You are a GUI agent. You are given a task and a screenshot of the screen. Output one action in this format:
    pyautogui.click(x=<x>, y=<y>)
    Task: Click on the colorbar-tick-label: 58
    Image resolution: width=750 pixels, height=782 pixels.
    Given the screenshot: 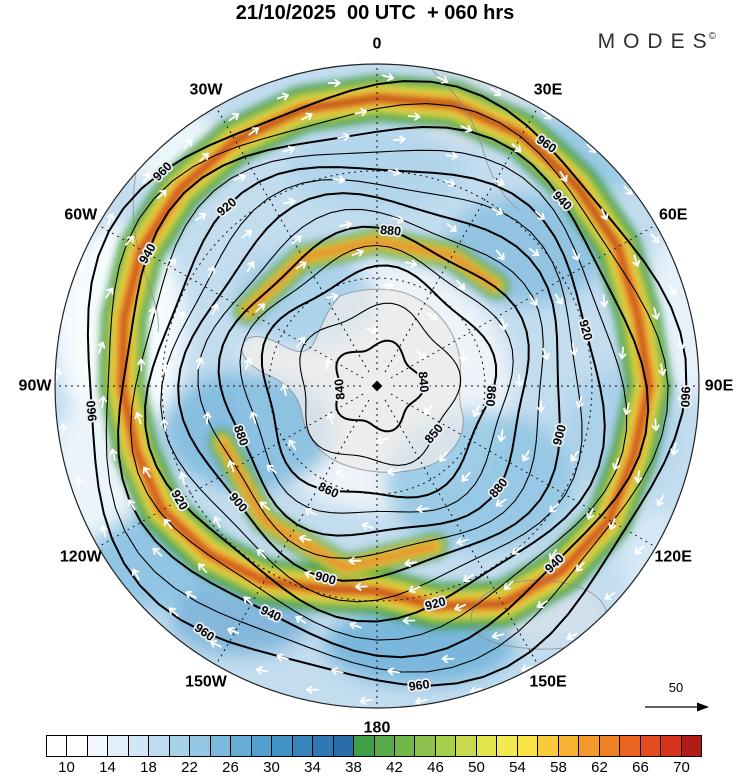 What is the action you would take?
    pyautogui.click(x=558, y=767)
    